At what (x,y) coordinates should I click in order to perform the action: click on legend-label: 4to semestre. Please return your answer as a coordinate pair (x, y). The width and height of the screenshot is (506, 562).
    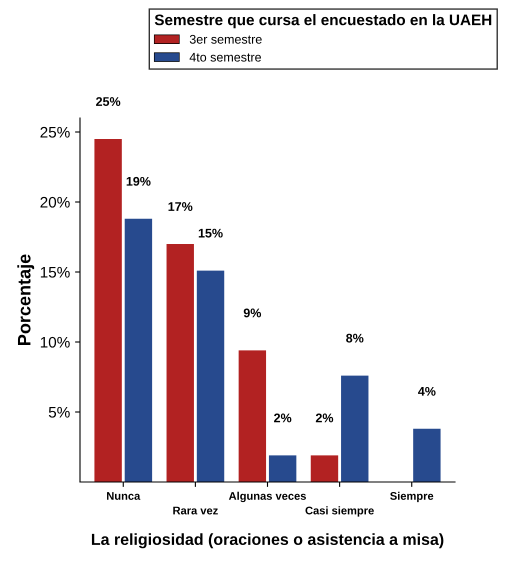
    Looking at the image, I should click on (225, 57).